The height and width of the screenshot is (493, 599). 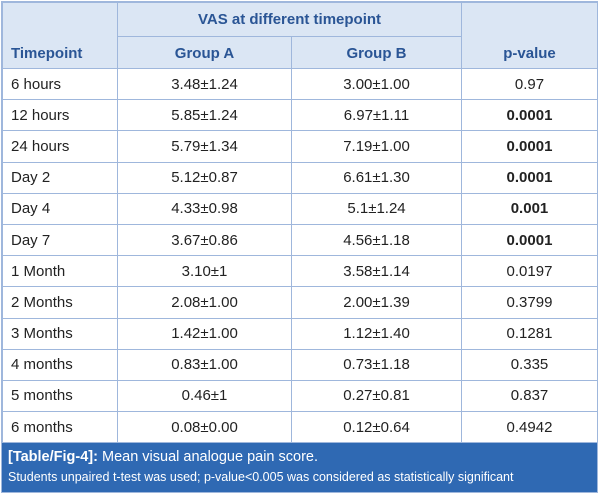 What do you see at coordinates (53, 457) in the screenshot?
I see `caption-label: [Table/Fig-4]:` at bounding box center [53, 457].